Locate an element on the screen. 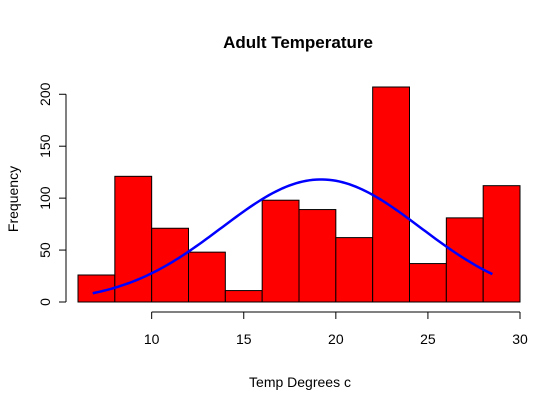 The image size is (560, 409). y-tick-label: 100 is located at coordinates (45, 198).